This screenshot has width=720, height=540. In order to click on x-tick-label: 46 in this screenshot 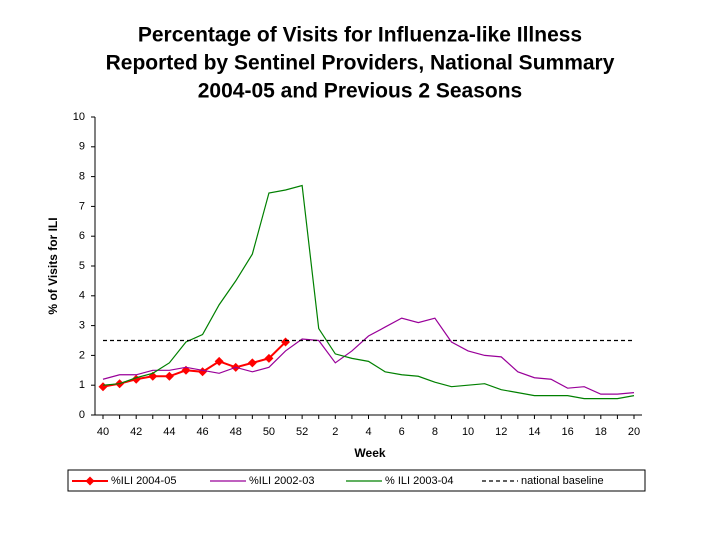, I will do `click(202, 432)`.